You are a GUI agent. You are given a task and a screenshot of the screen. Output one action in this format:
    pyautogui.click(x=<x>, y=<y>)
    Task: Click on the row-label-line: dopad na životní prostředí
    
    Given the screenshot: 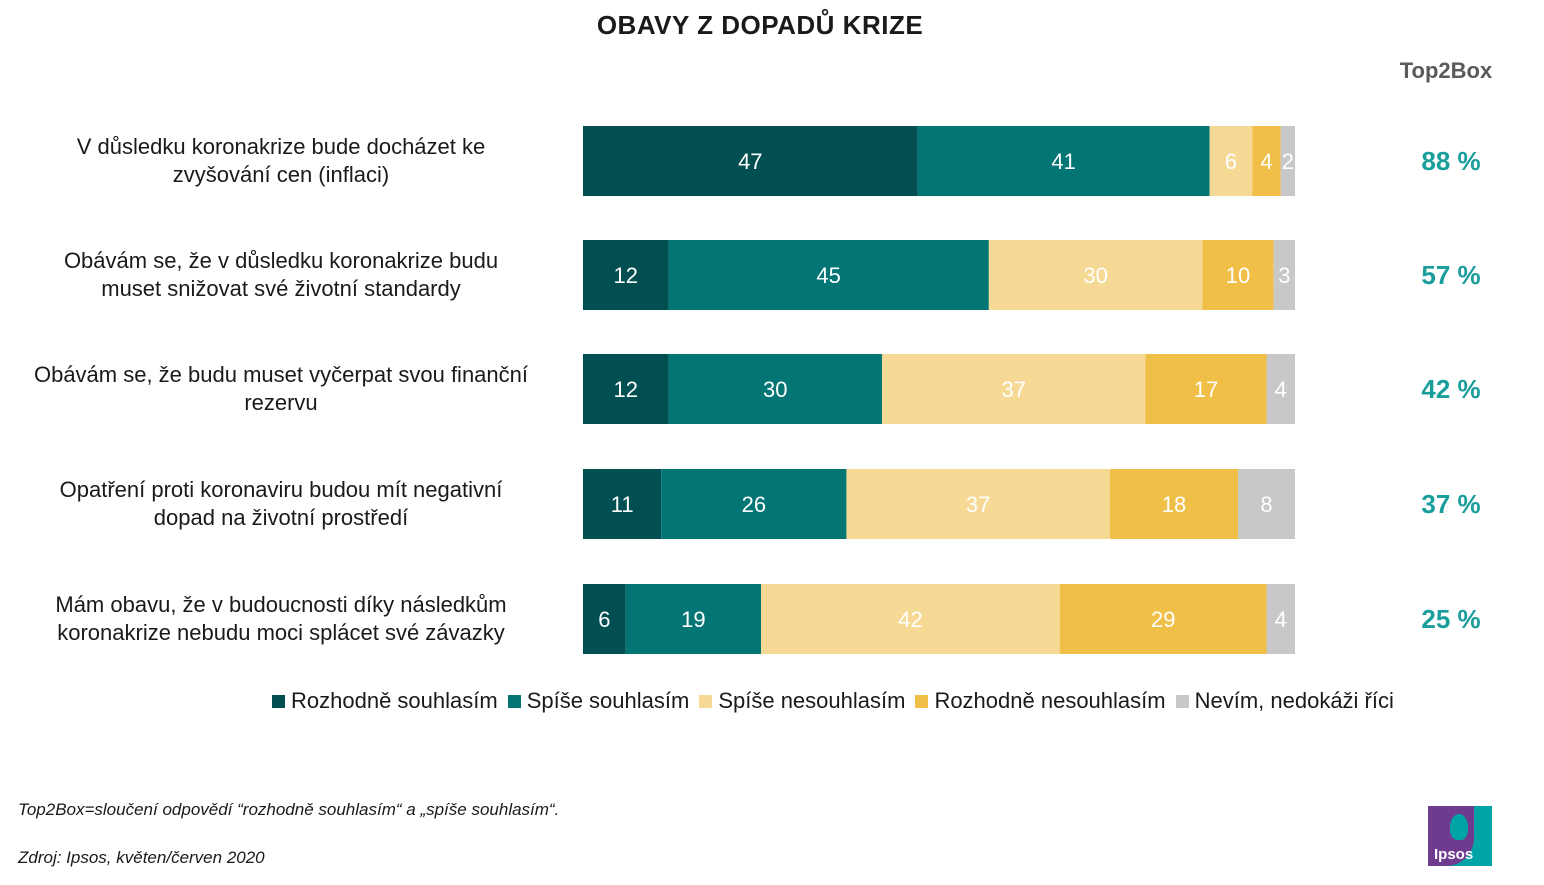 What is the action you would take?
    pyautogui.click(x=281, y=517)
    